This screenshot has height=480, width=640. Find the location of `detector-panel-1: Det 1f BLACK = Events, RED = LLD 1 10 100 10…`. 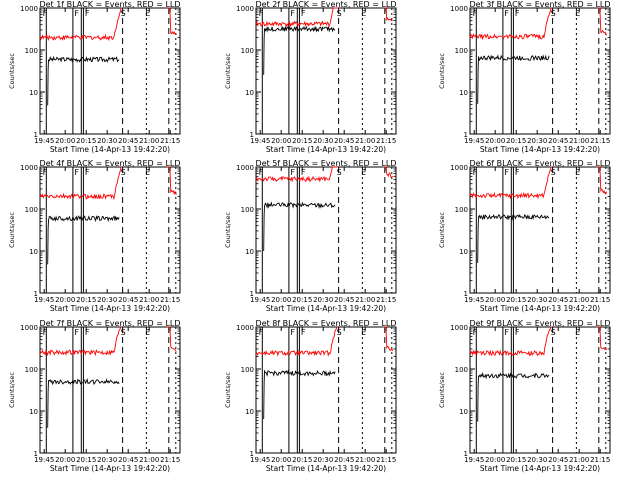

detector-panel-1: Det 1f BLACK = Events, RED = LLD 1 10 100 10… is located at coordinates (94, 77).